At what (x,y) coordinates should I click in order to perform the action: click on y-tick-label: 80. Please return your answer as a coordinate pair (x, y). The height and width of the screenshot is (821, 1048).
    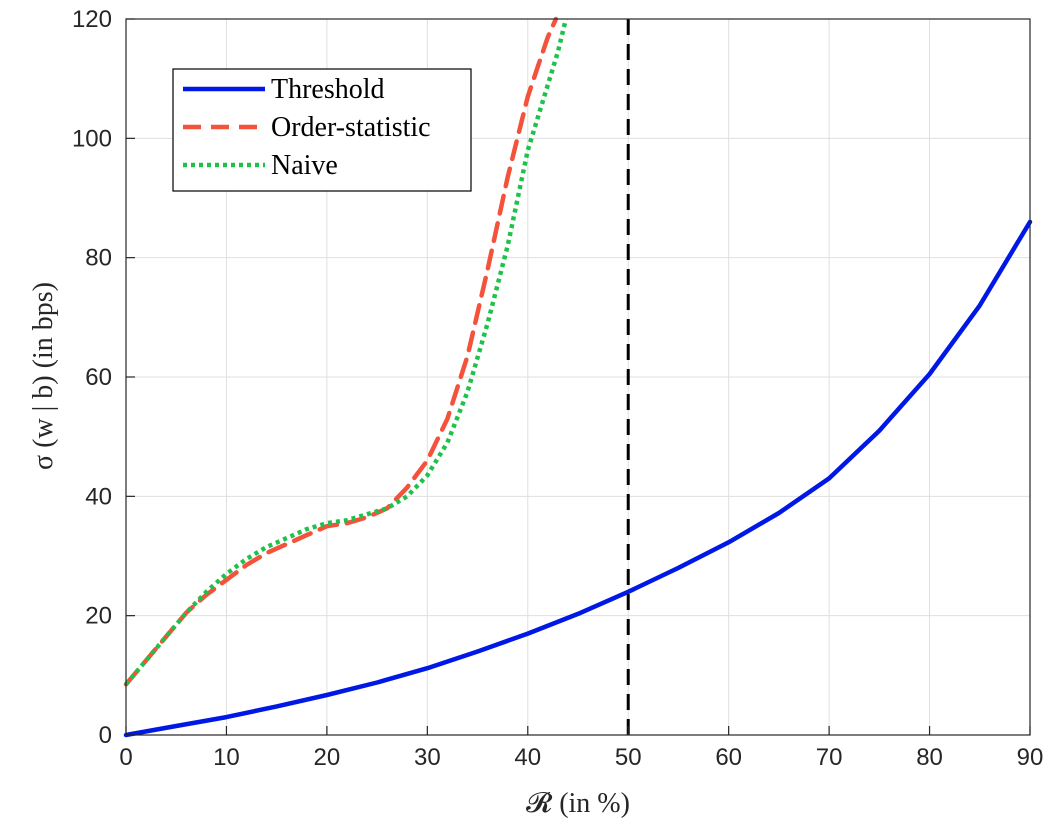
    Looking at the image, I should click on (98, 258).